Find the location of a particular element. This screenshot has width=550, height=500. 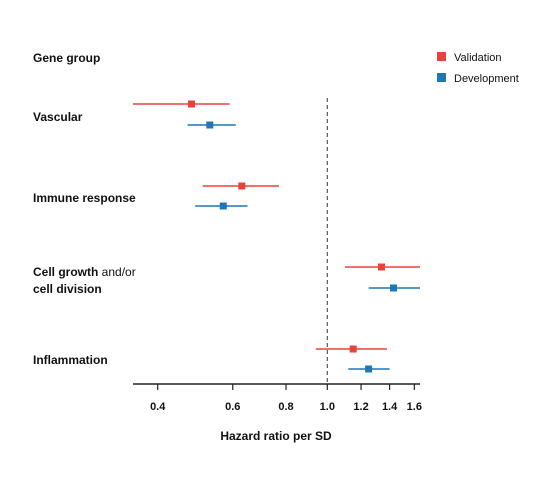

group-label: Cell growth and/or is located at coordinates (84, 272).